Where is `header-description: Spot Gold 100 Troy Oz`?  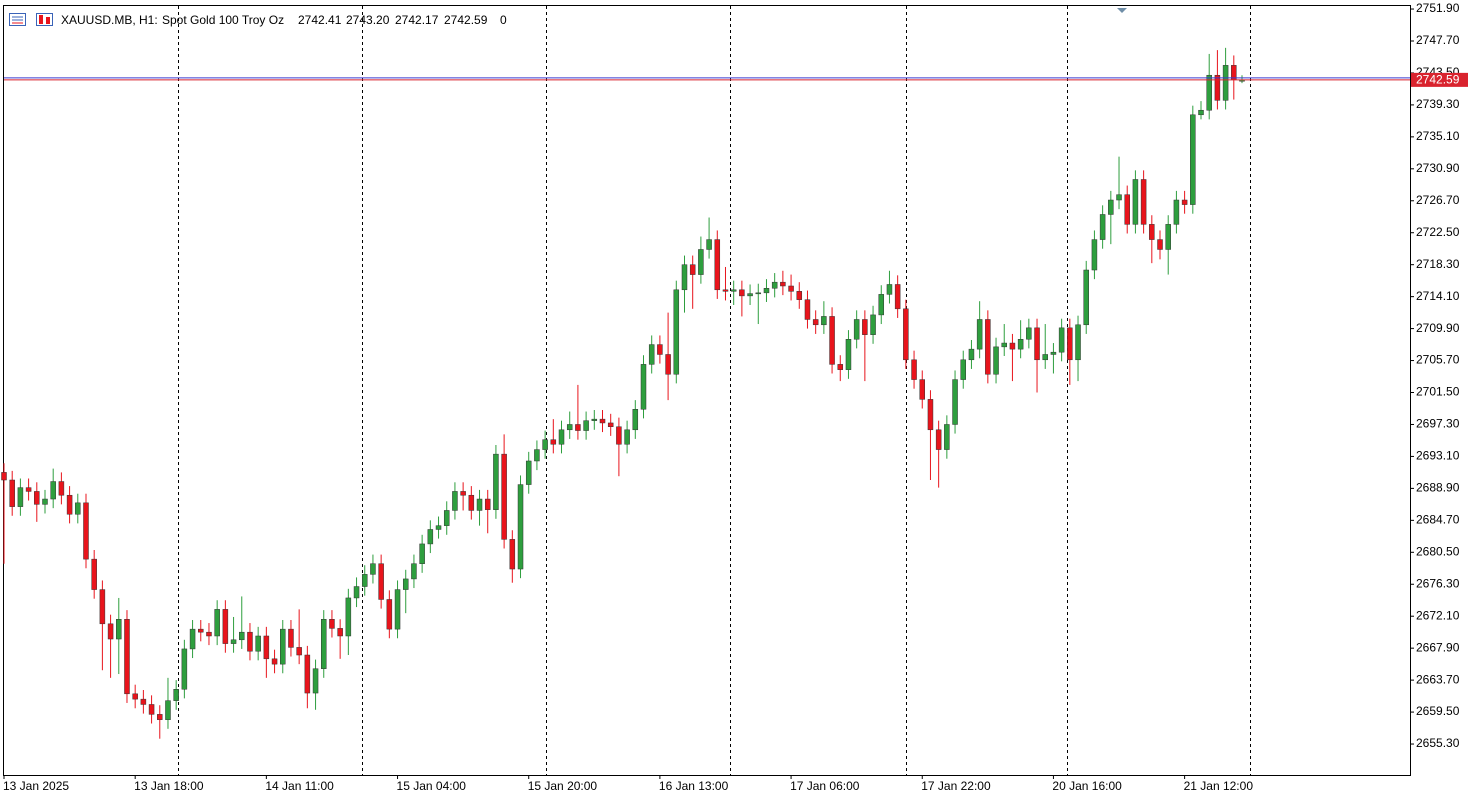 header-description: Spot Gold 100 Troy Oz is located at coordinates (223, 20).